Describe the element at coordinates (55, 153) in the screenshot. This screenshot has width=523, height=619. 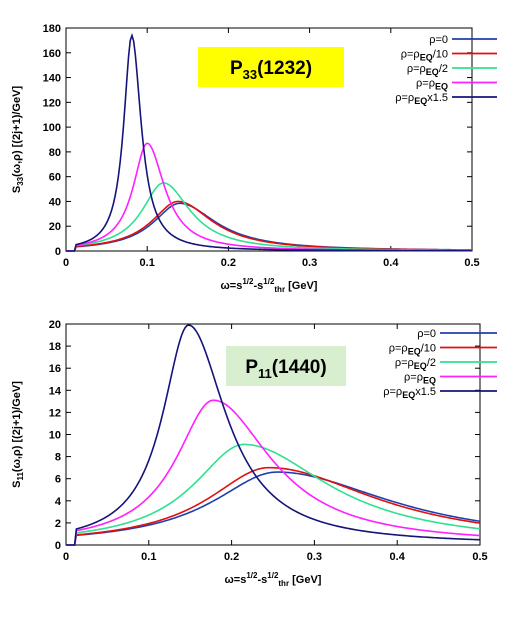
I see `y-tick-label: 80` at that location.